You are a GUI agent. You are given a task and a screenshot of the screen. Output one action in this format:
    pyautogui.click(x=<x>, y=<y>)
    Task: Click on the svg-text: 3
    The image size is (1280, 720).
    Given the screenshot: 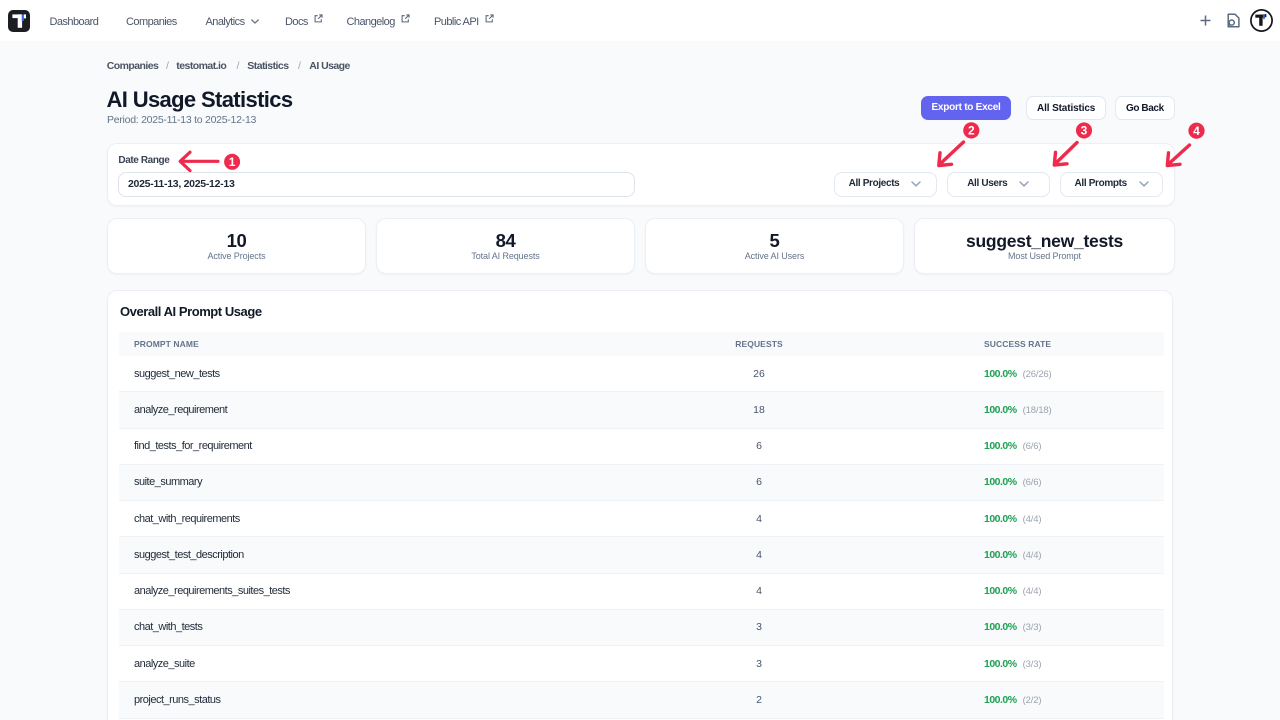 What is the action you would take?
    pyautogui.click(x=1084, y=131)
    